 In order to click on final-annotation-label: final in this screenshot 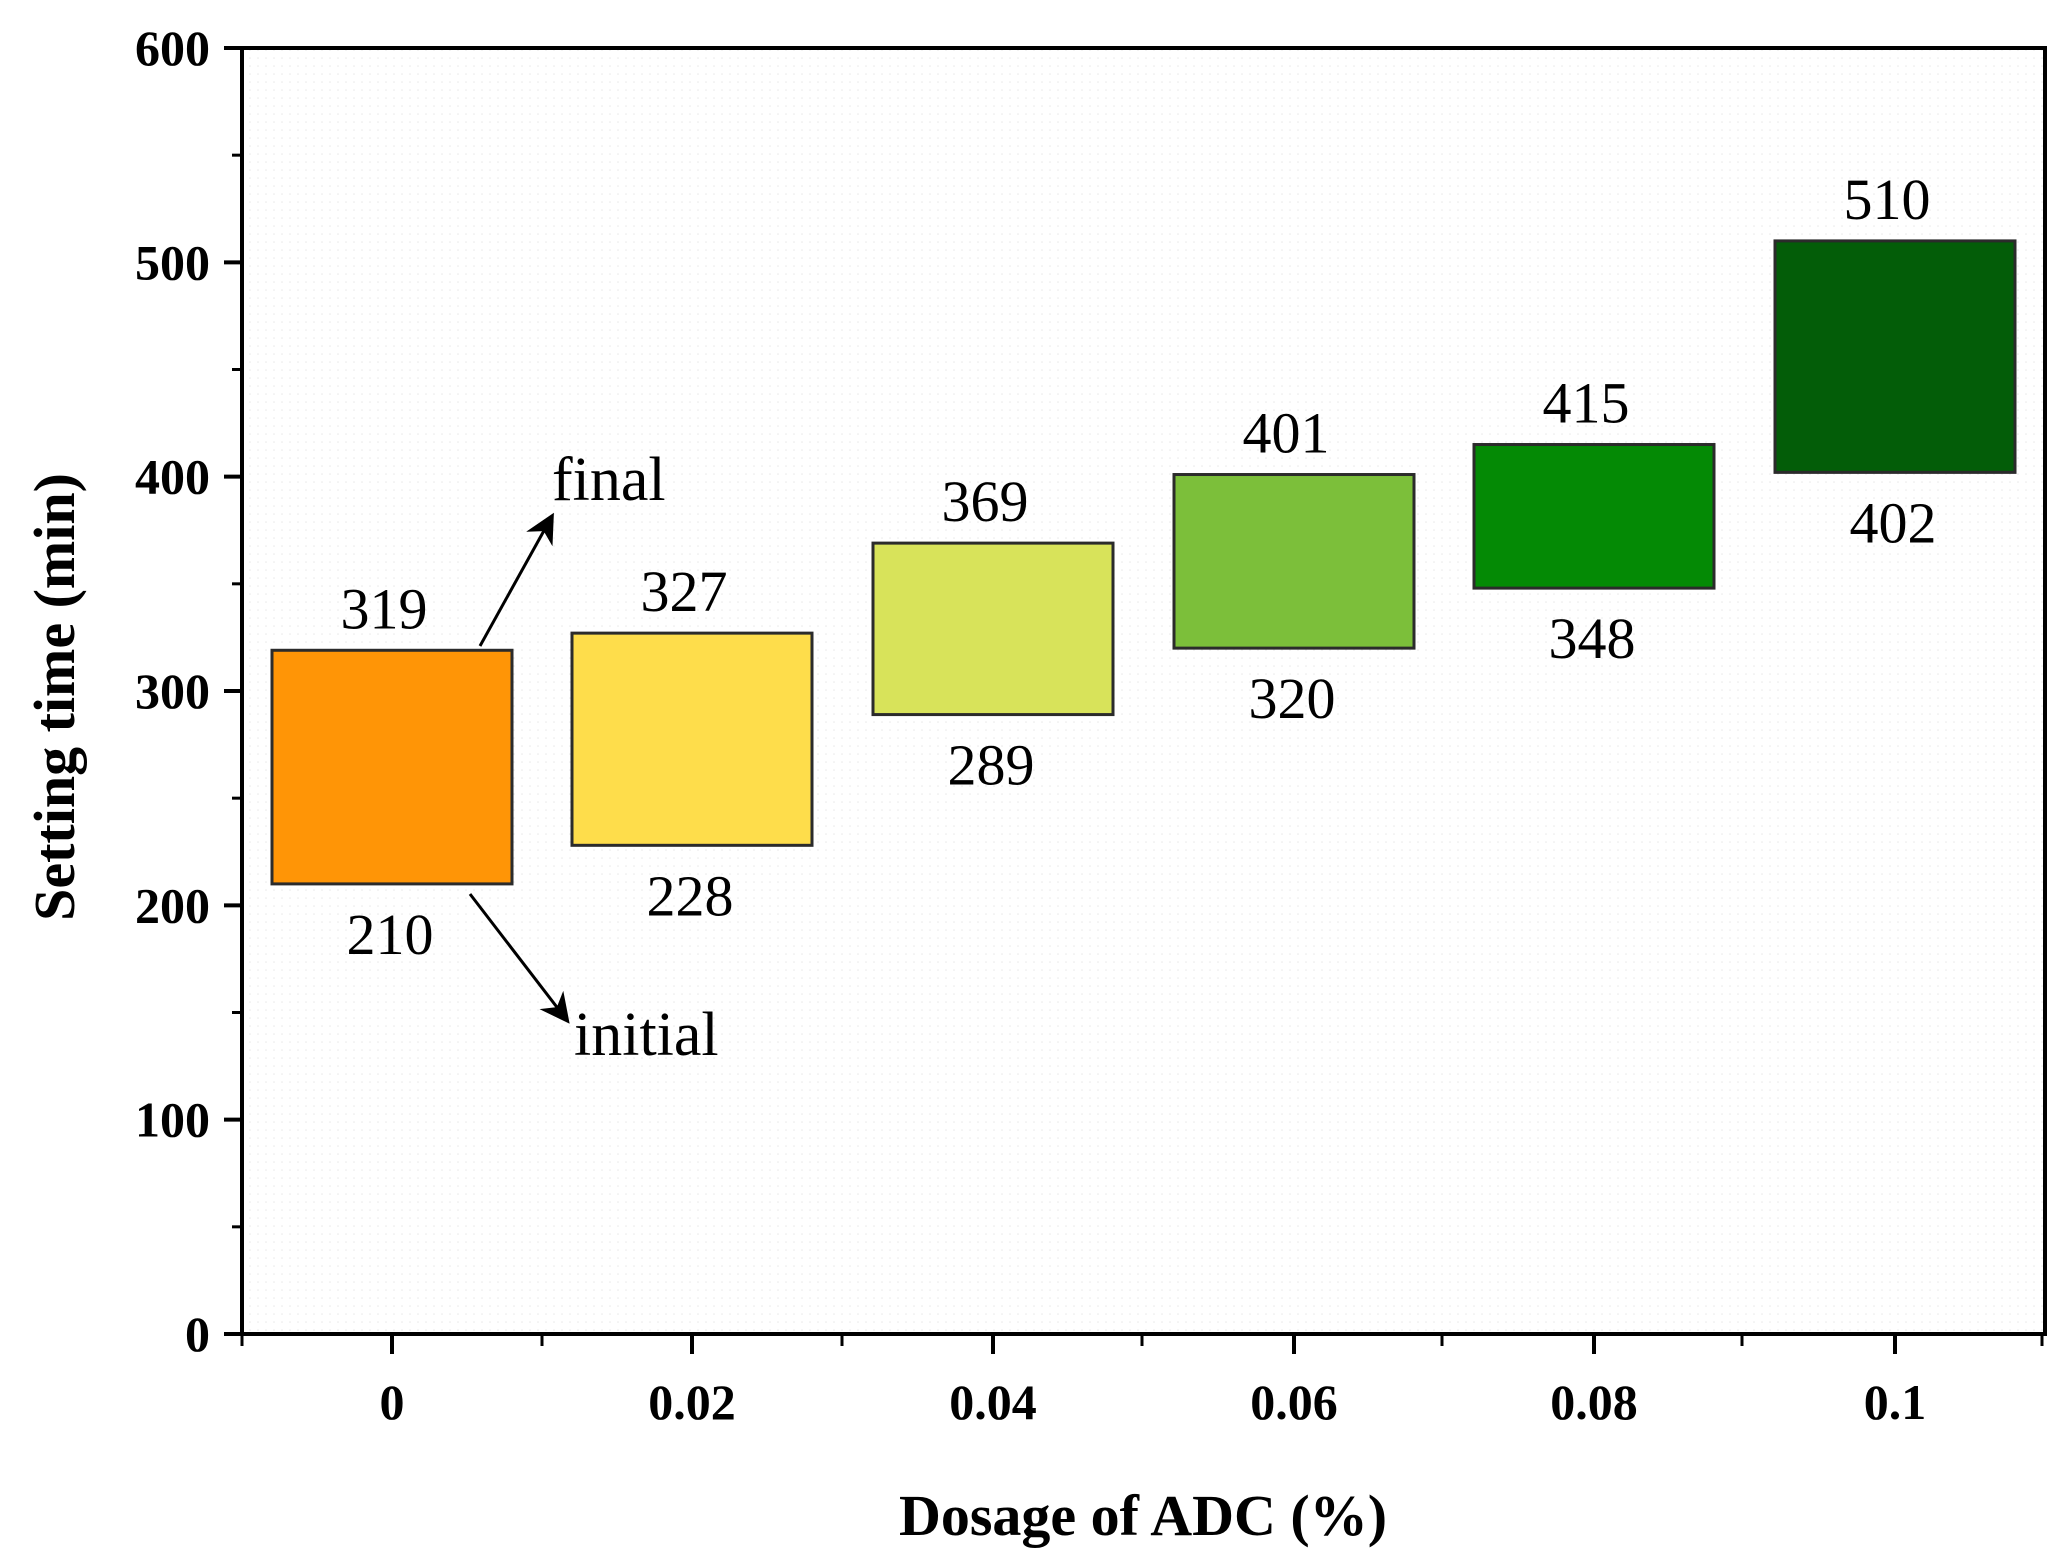, I will do `click(609, 480)`.